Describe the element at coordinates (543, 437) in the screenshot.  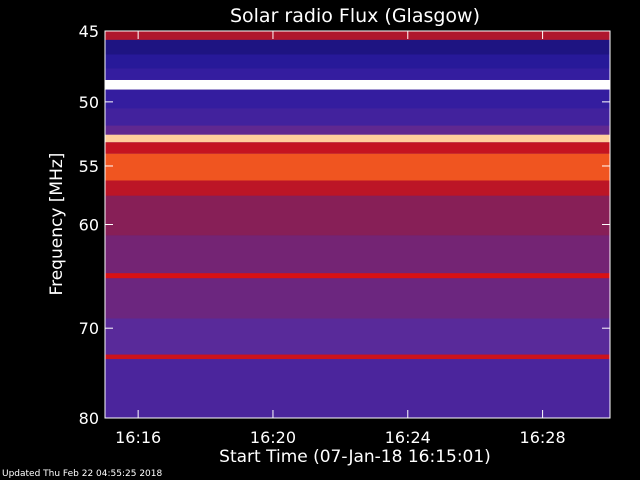
I see `x-tick-label-3: 16:28` at that location.